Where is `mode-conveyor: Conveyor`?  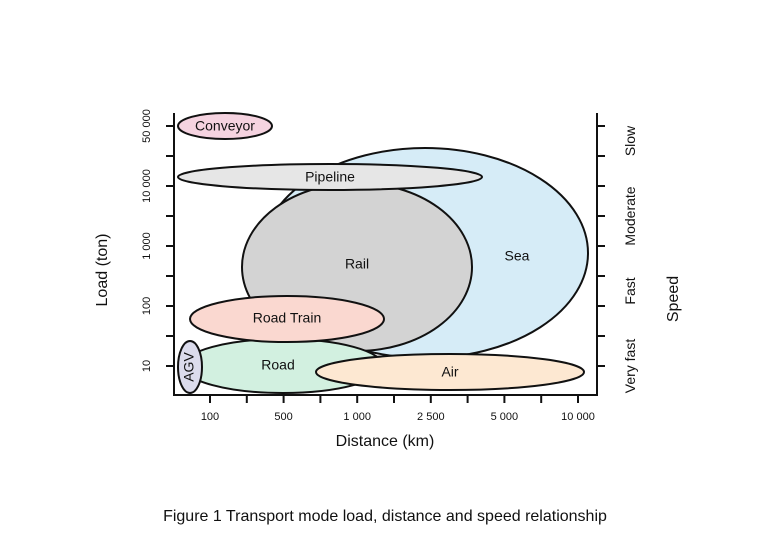 mode-conveyor: Conveyor is located at coordinates (225, 126).